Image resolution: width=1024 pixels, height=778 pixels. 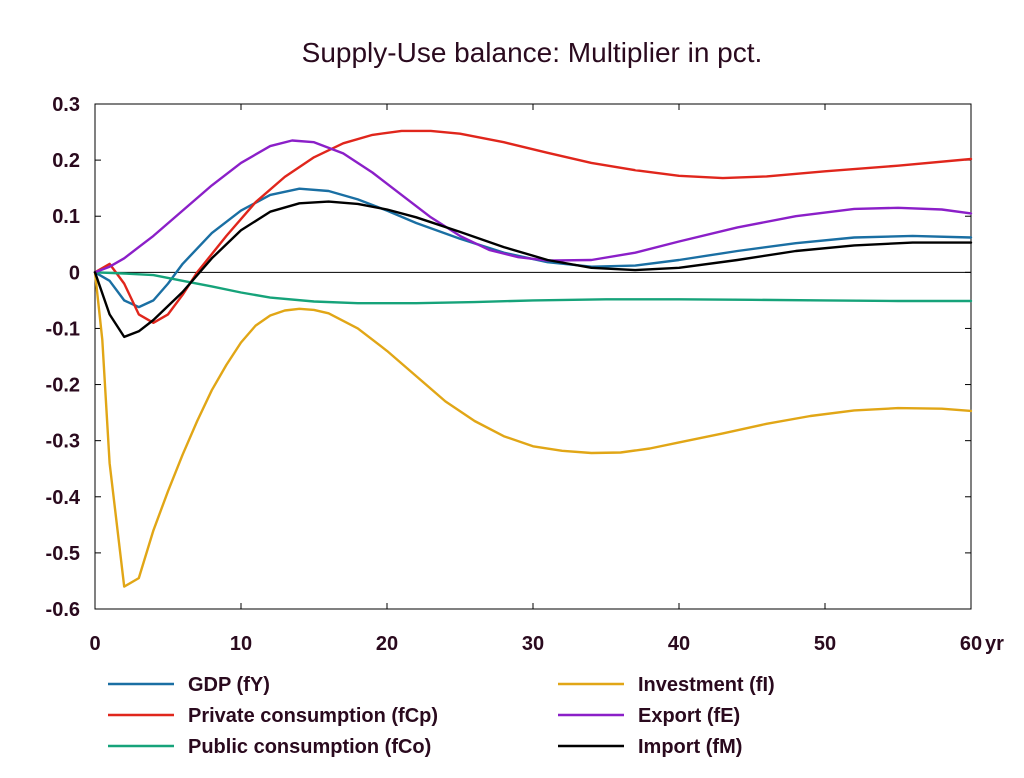 I want to click on x-tick-label: 40, so click(x=679, y=644).